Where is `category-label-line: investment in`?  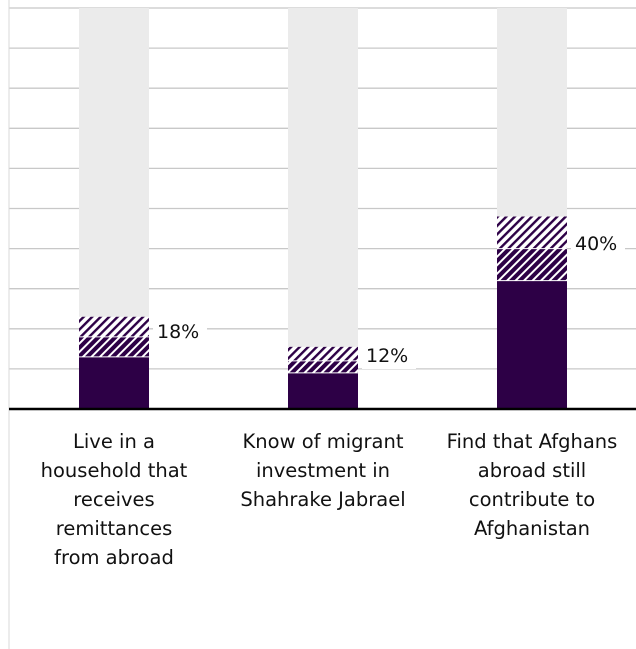 category-label-line: investment in is located at coordinates (323, 470).